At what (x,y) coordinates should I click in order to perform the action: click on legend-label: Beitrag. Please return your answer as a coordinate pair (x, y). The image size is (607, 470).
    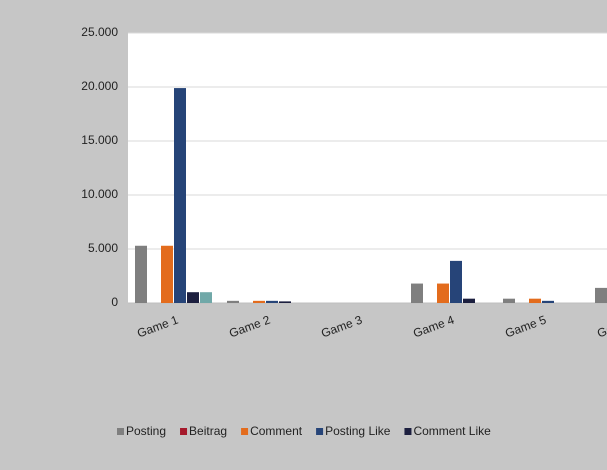
    Looking at the image, I should click on (208, 431).